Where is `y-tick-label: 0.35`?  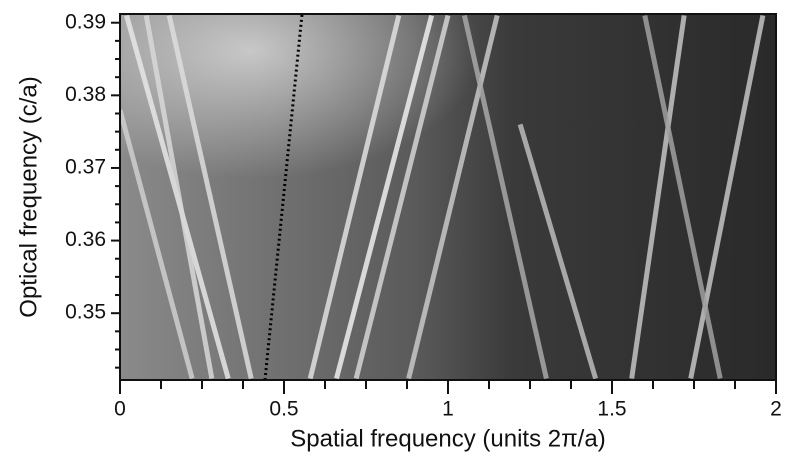 y-tick-label: 0.35 is located at coordinates (85, 312).